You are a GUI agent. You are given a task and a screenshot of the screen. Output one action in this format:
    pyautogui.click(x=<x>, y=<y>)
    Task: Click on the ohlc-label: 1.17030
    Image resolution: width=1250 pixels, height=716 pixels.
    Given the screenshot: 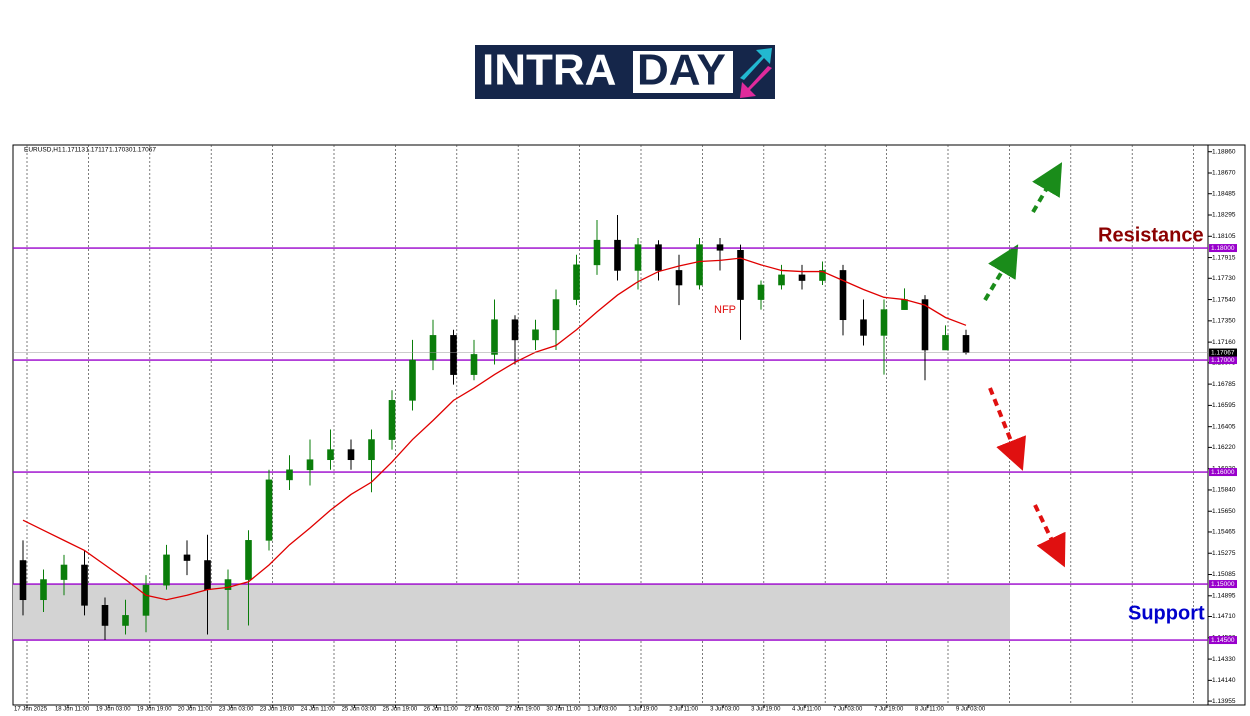 What is the action you would take?
    pyautogui.click(x=121, y=150)
    